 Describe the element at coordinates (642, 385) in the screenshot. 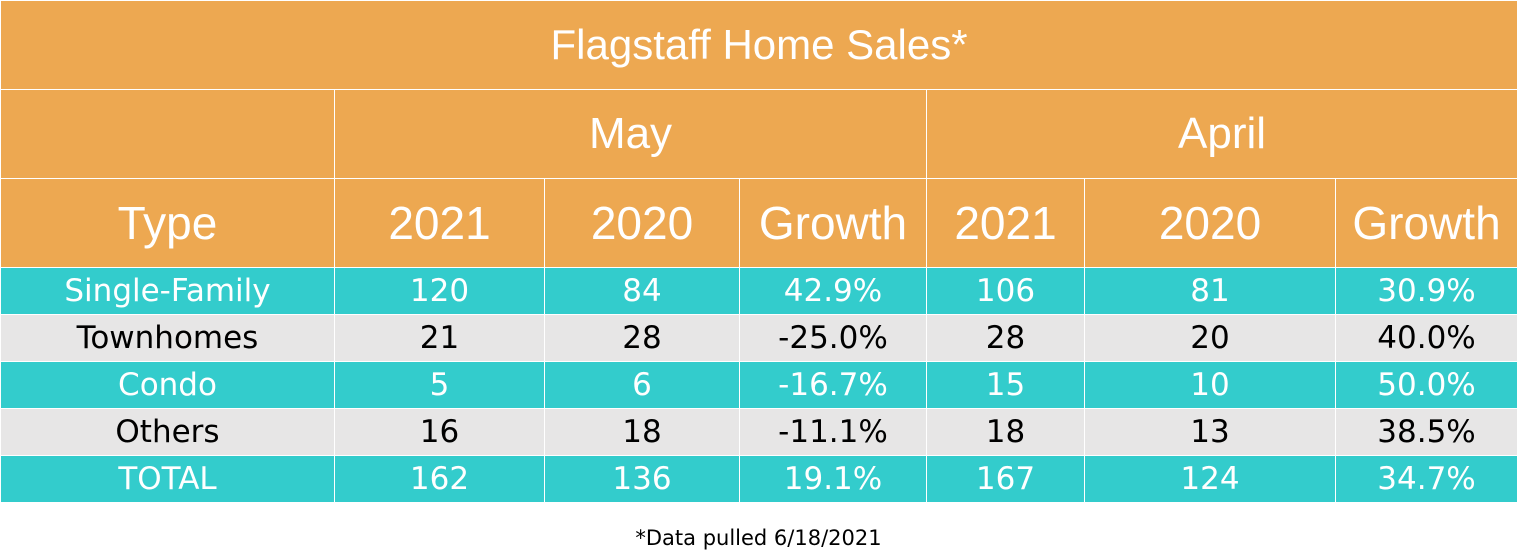

I see `table-cell: 6` at that location.